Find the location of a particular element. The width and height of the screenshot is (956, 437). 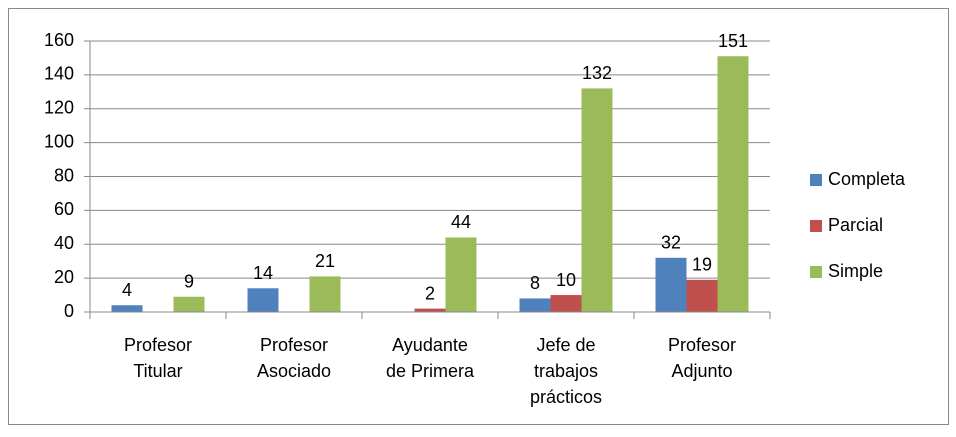

data-label: 10 is located at coordinates (566, 280).